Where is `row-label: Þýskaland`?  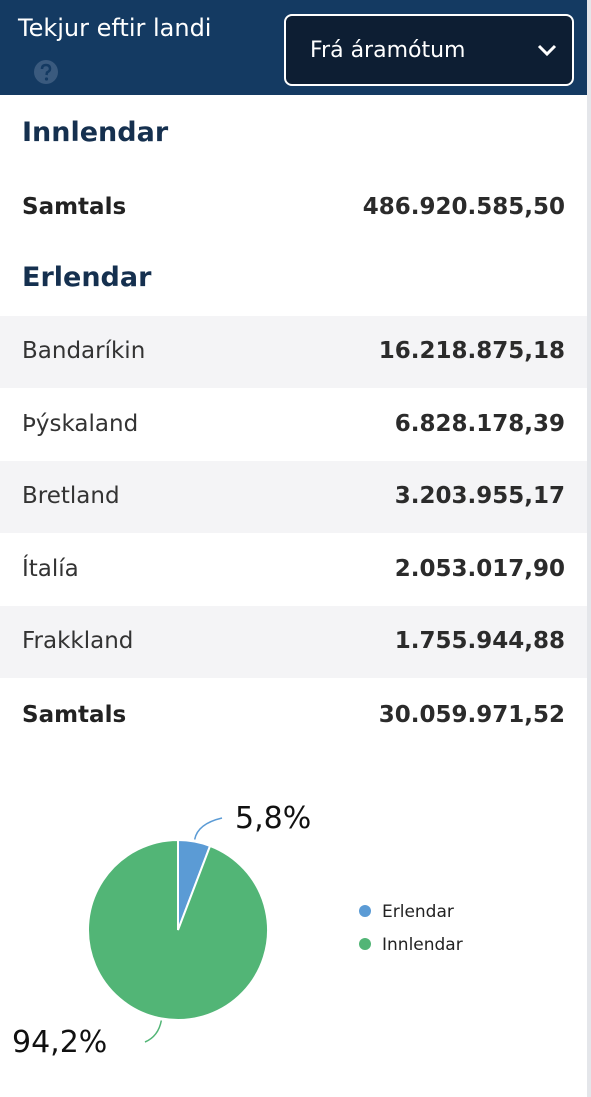 row-label: Þýskaland is located at coordinates (80, 423).